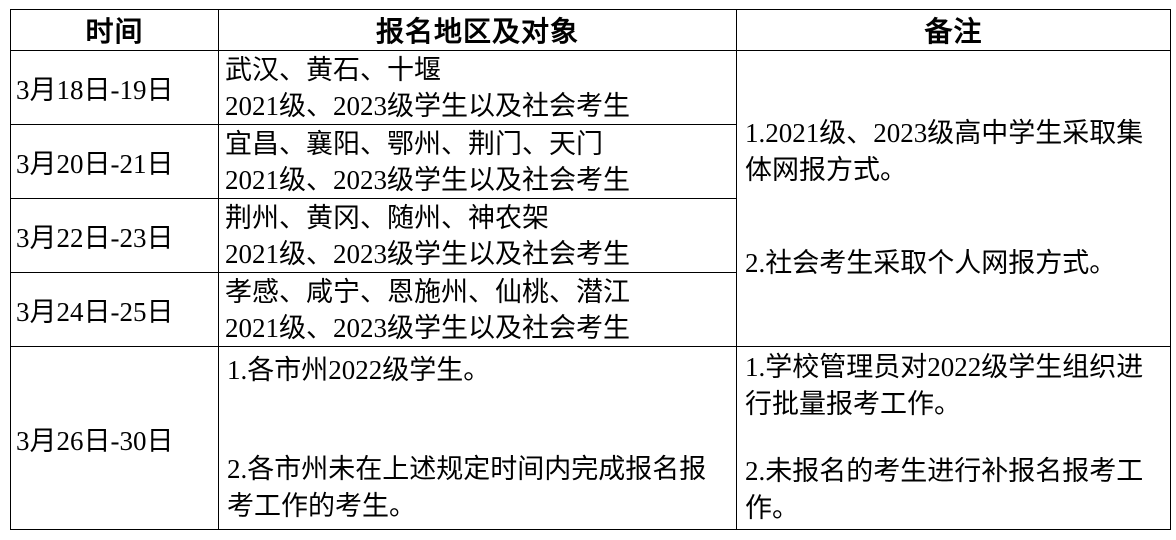  What do you see at coordinates (944, 489) in the screenshot?
I see `remark-item-2: 2.未报名的考生进行补报名报考工作。` at bounding box center [944, 489].